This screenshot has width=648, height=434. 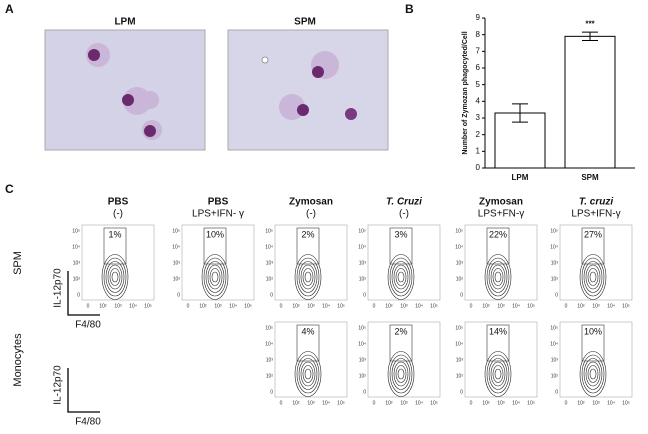 What do you see at coordinates (400, 234) in the screenshot?
I see `gate-percentage: 3%` at bounding box center [400, 234].